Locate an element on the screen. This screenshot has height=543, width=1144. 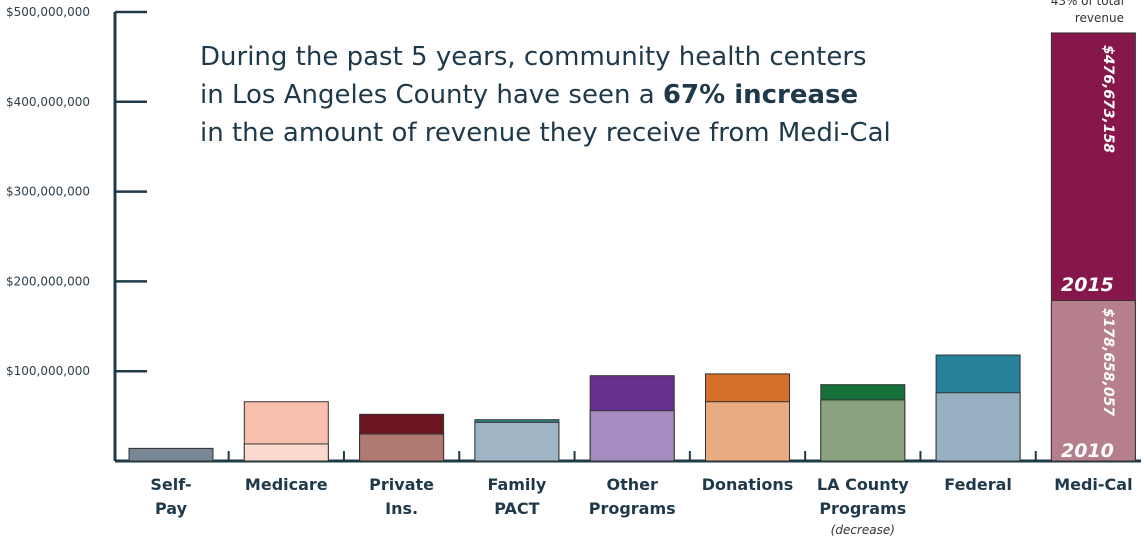
x-tick-label: Ins. is located at coordinates (401, 508).